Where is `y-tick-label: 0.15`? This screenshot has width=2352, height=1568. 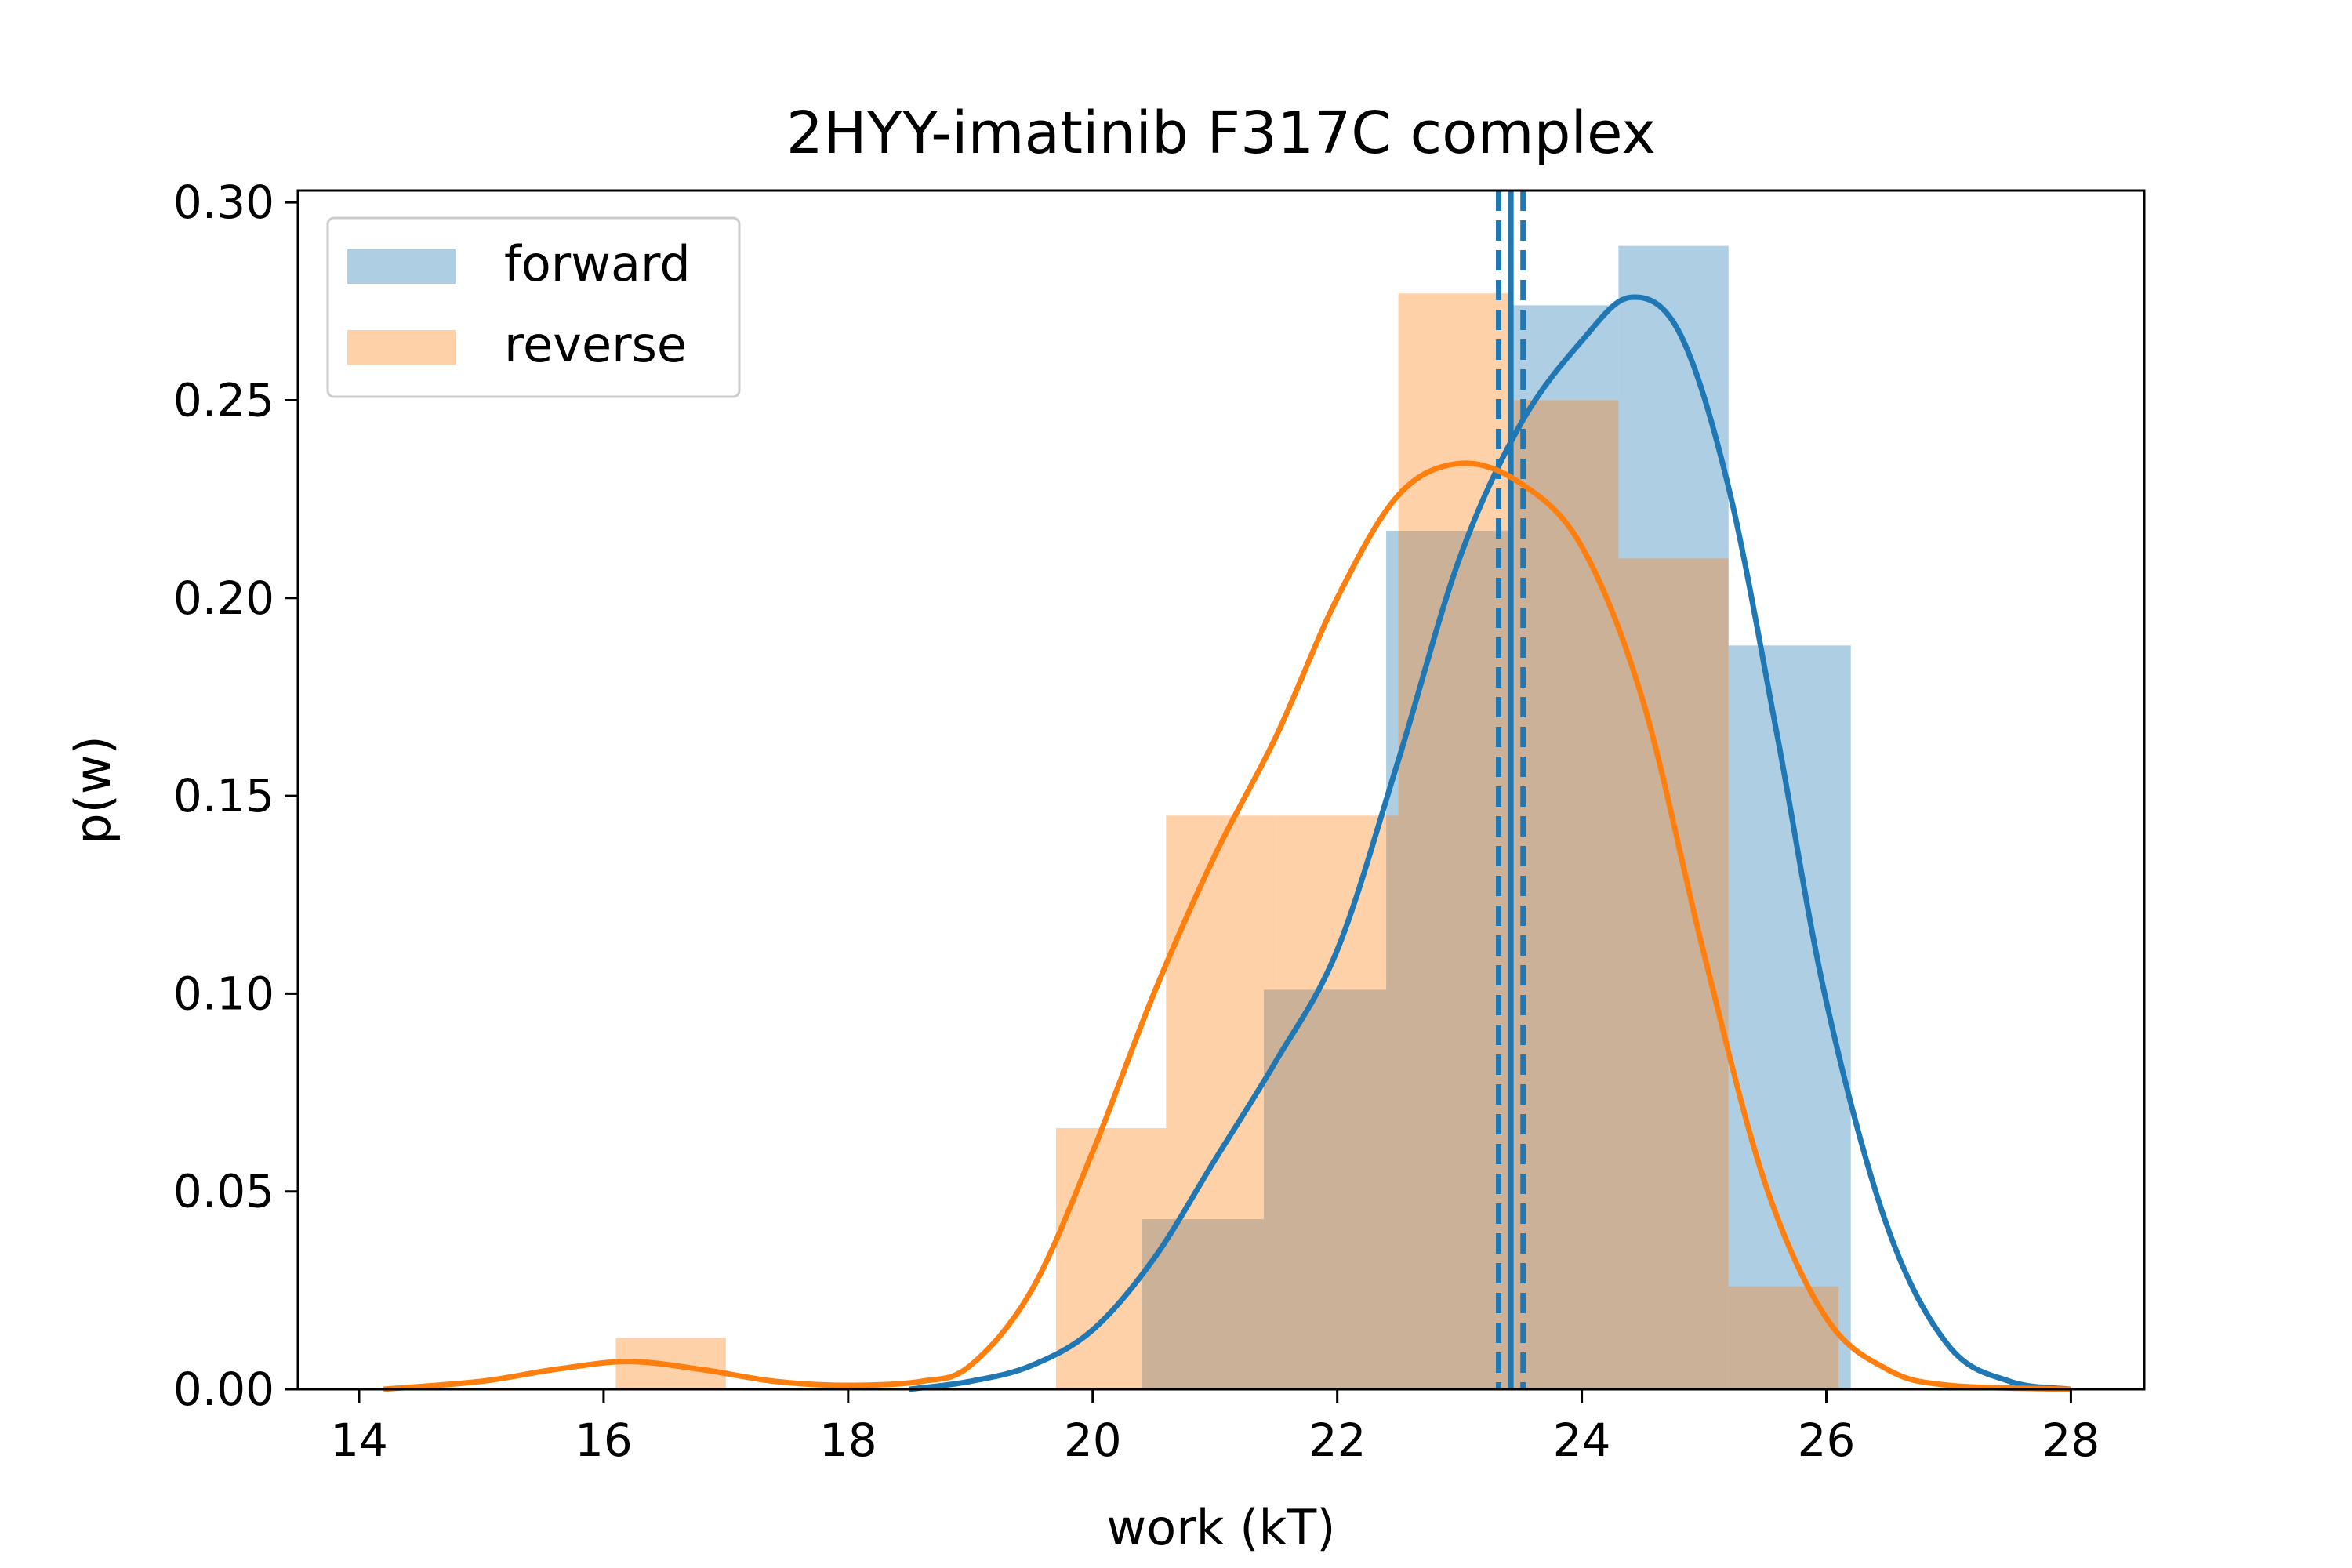 y-tick-label: 0.15 is located at coordinates (223, 795).